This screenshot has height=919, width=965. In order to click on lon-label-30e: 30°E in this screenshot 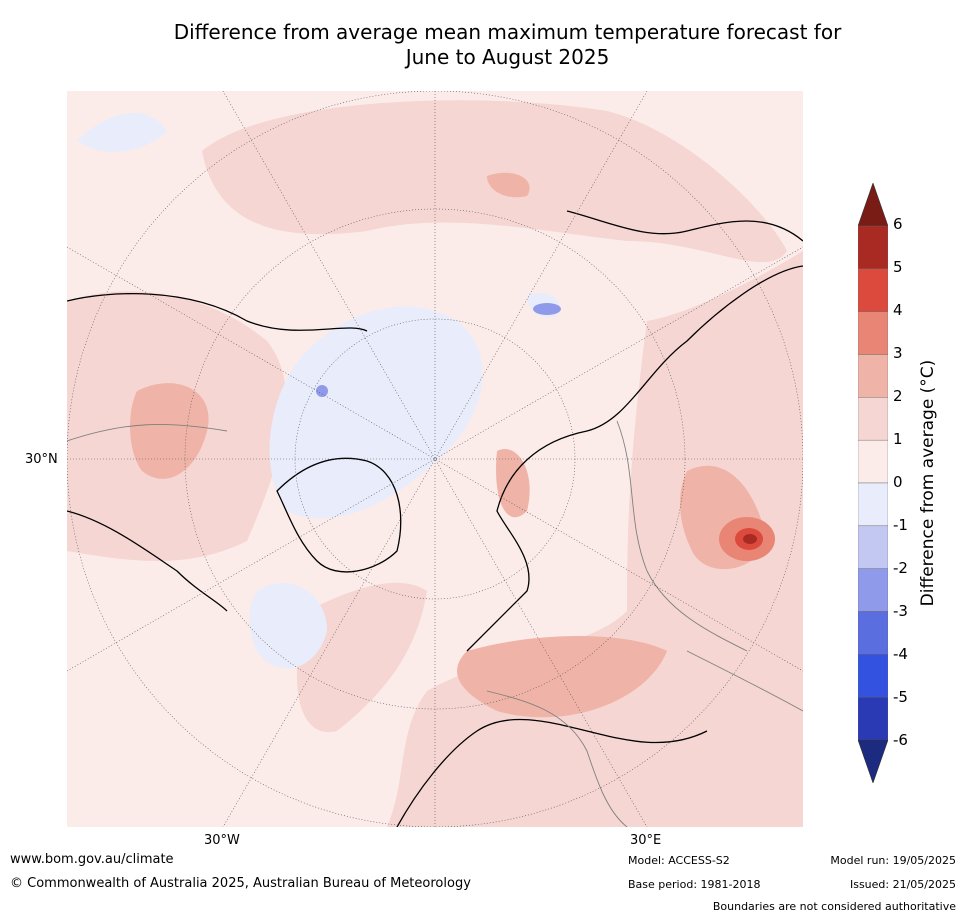, I will do `click(646, 840)`.